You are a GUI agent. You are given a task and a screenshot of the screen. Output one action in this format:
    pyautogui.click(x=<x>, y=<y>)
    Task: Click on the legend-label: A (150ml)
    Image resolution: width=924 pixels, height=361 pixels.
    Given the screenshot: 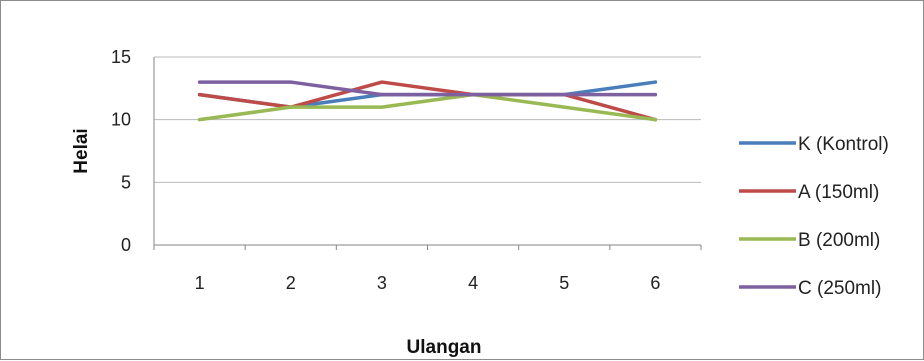 What is the action you would take?
    pyautogui.click(x=838, y=192)
    